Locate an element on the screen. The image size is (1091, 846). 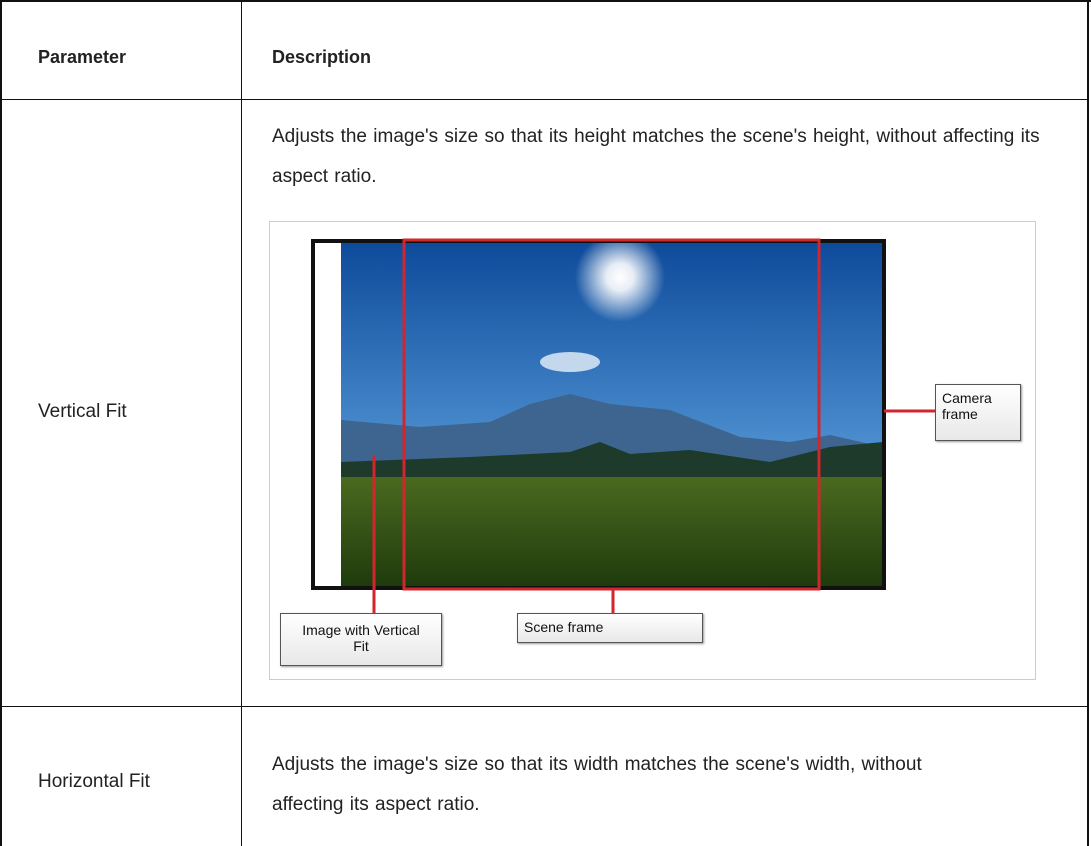
callout-label: Scene frame is located at coordinates (610, 628).